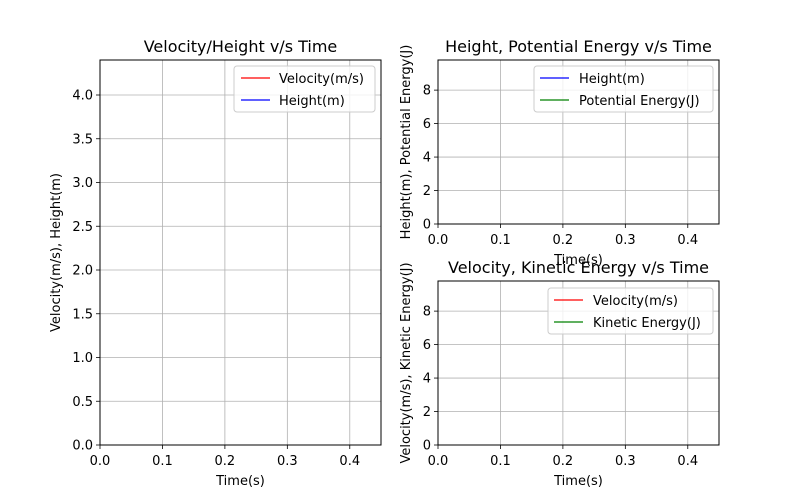 The width and height of the screenshot is (800, 500). I want to click on legend: Velocity(m/s) Height(m), so click(304, 89).